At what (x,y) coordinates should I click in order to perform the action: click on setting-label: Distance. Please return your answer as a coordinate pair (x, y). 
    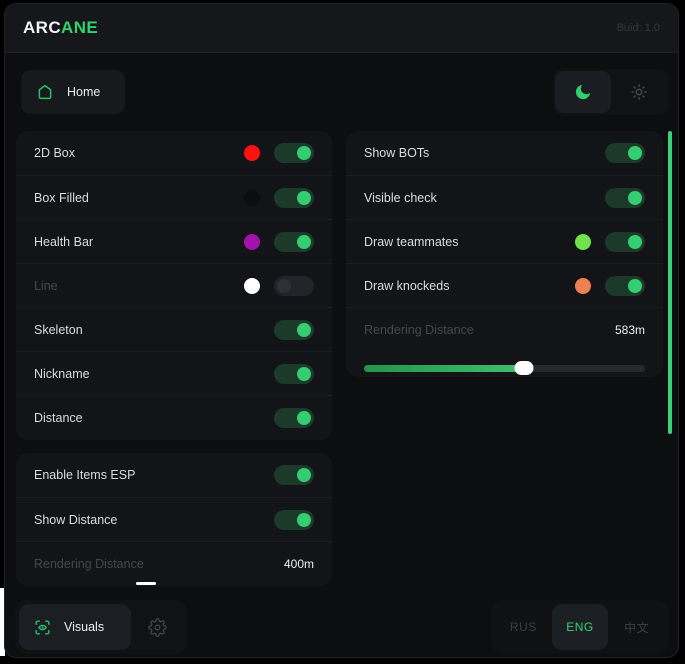
    Looking at the image, I should click on (58, 417).